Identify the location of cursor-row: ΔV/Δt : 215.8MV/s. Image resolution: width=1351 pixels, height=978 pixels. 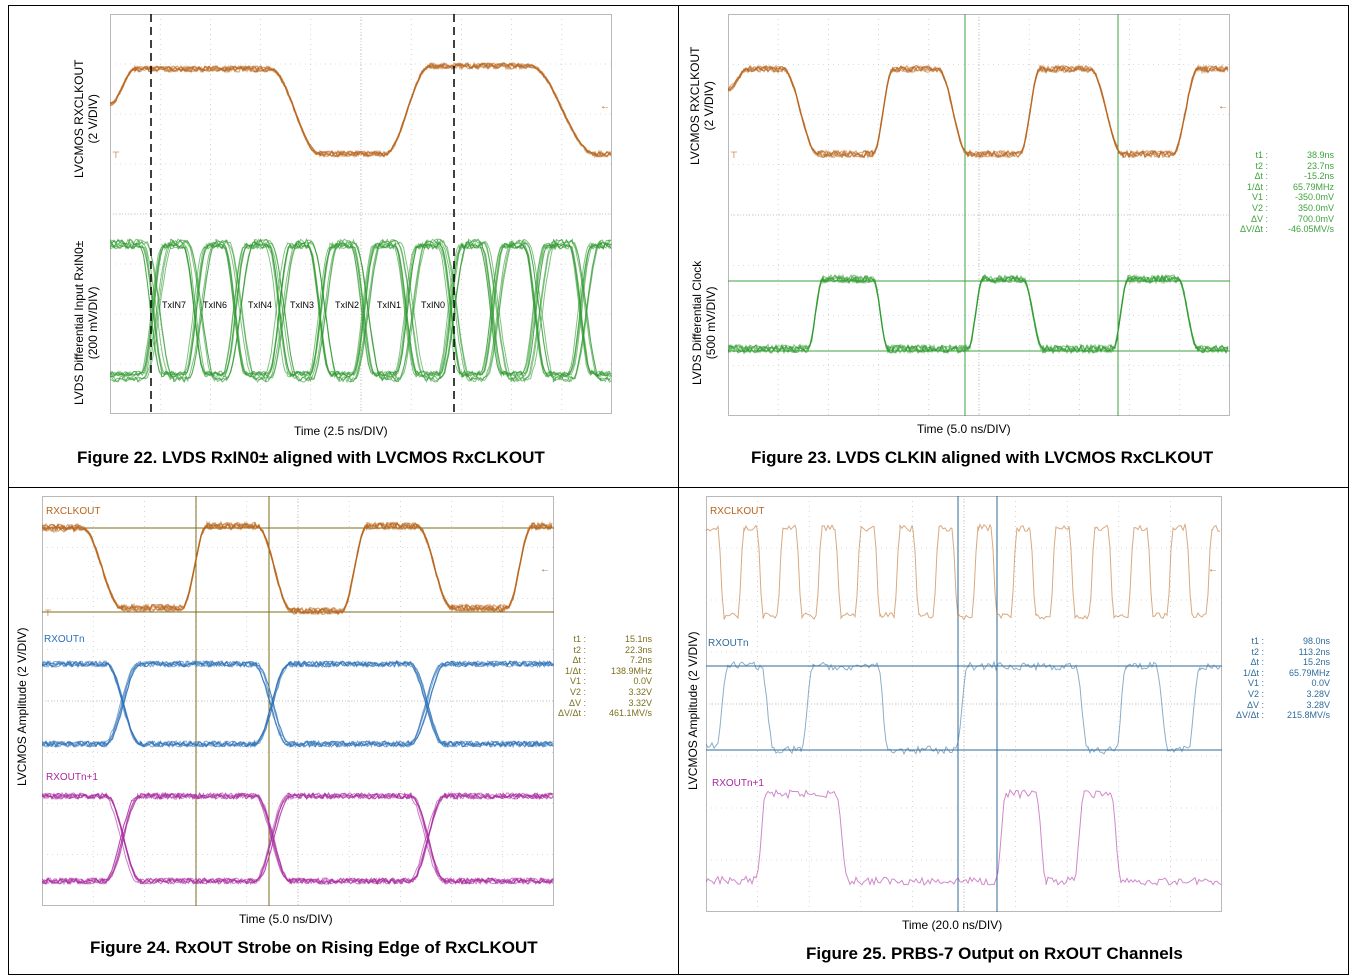
(1282, 715).